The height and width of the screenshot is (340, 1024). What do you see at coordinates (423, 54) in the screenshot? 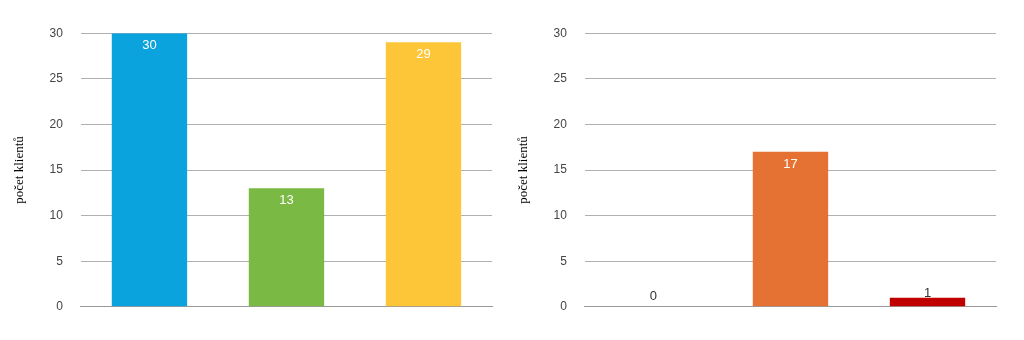
I see `data-label: 29` at bounding box center [423, 54].